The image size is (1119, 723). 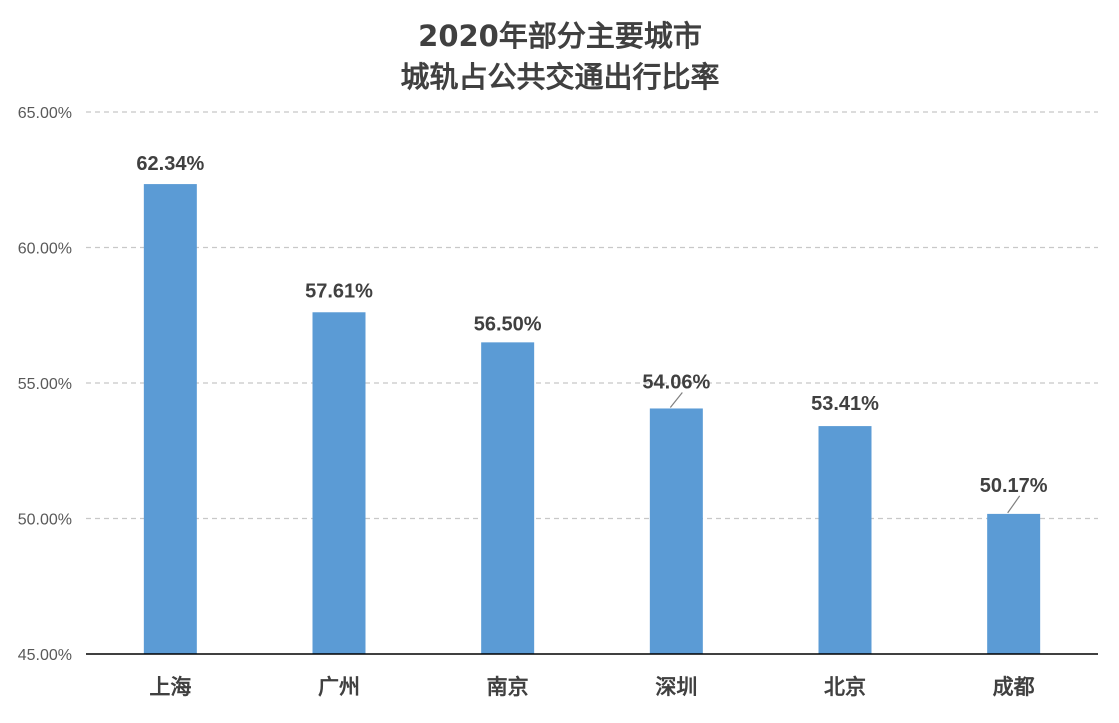 I want to click on y-axis-tick-labels: 45.00% 50.00% 55.00% 60.00% 65.00%, so click(x=45, y=384).